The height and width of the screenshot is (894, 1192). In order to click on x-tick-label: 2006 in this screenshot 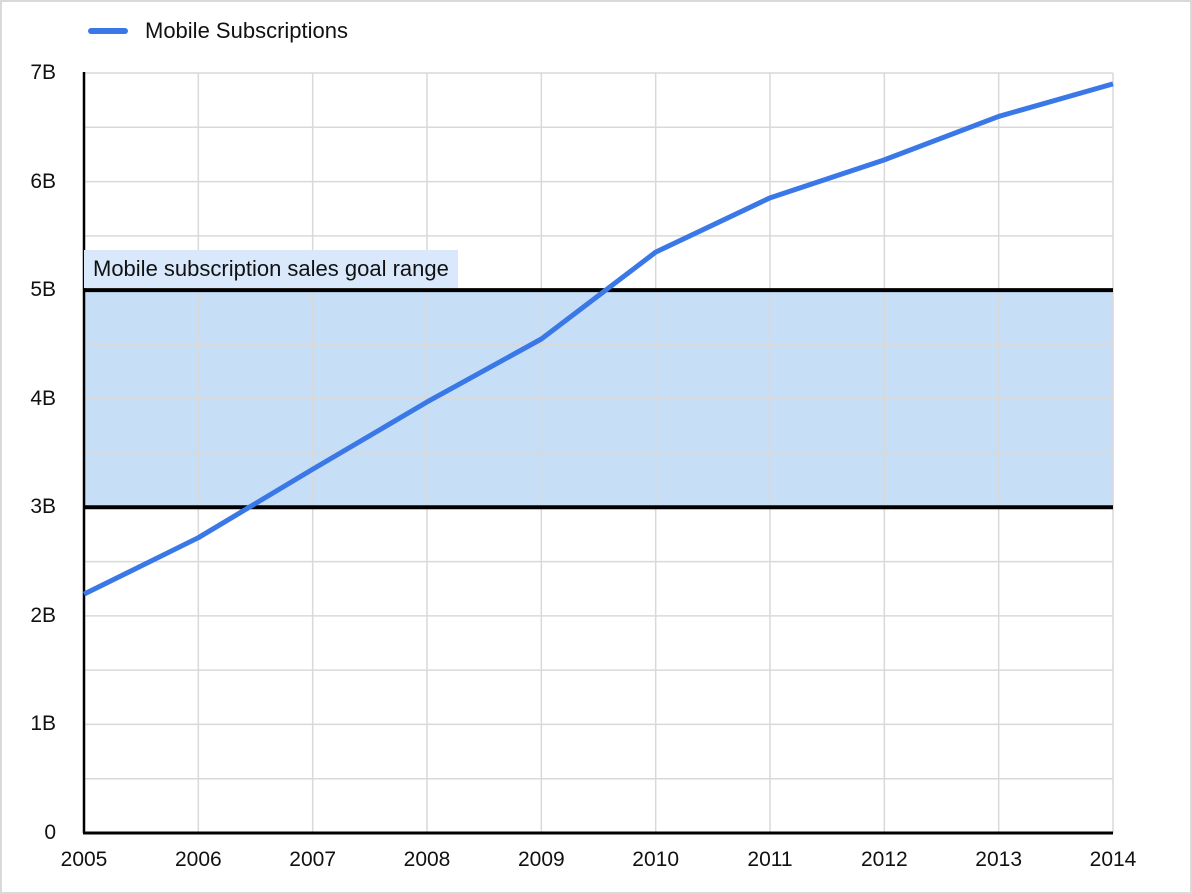, I will do `click(198, 859)`.